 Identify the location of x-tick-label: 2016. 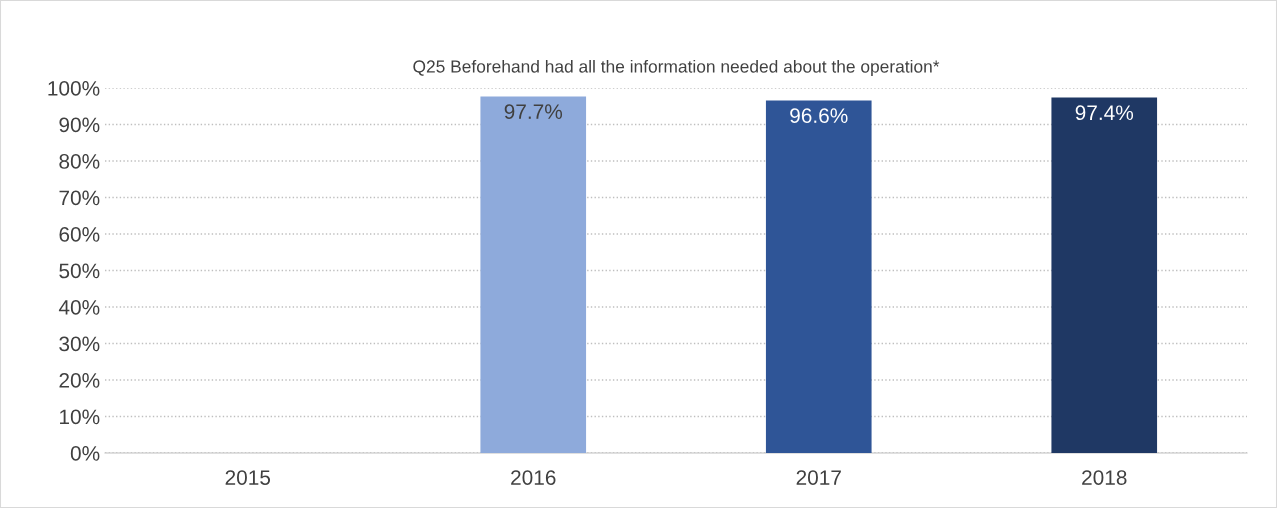
(533, 477).